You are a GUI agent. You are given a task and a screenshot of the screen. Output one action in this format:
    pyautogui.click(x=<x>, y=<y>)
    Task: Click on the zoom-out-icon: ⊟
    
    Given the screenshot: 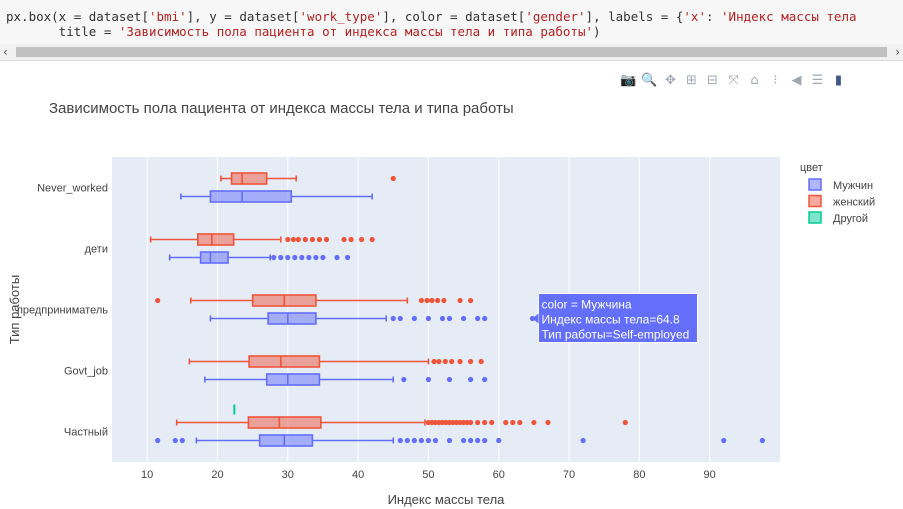 What is the action you would take?
    pyautogui.click(x=712, y=80)
    